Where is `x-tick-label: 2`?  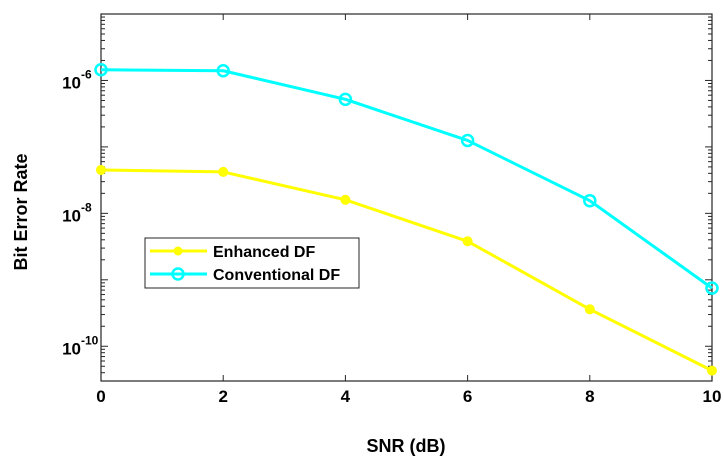
x-tick-label: 2 is located at coordinates (222, 396).